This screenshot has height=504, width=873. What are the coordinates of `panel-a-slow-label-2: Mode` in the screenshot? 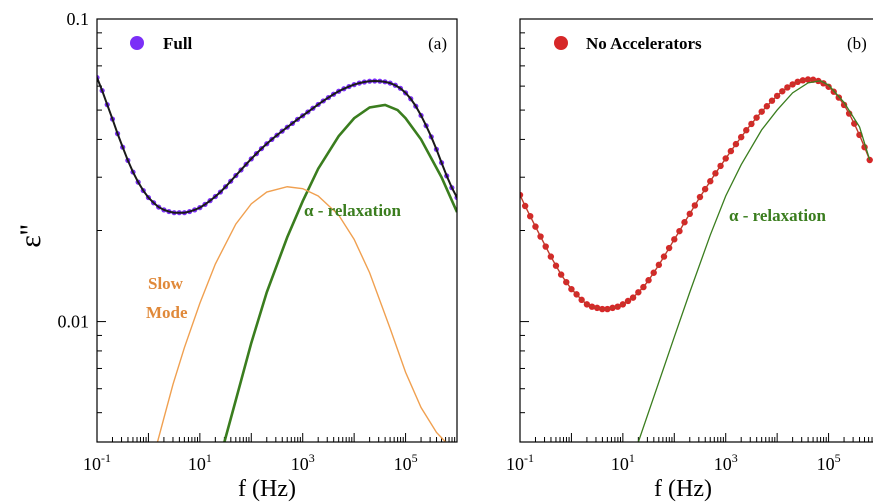 It's located at (167, 312).